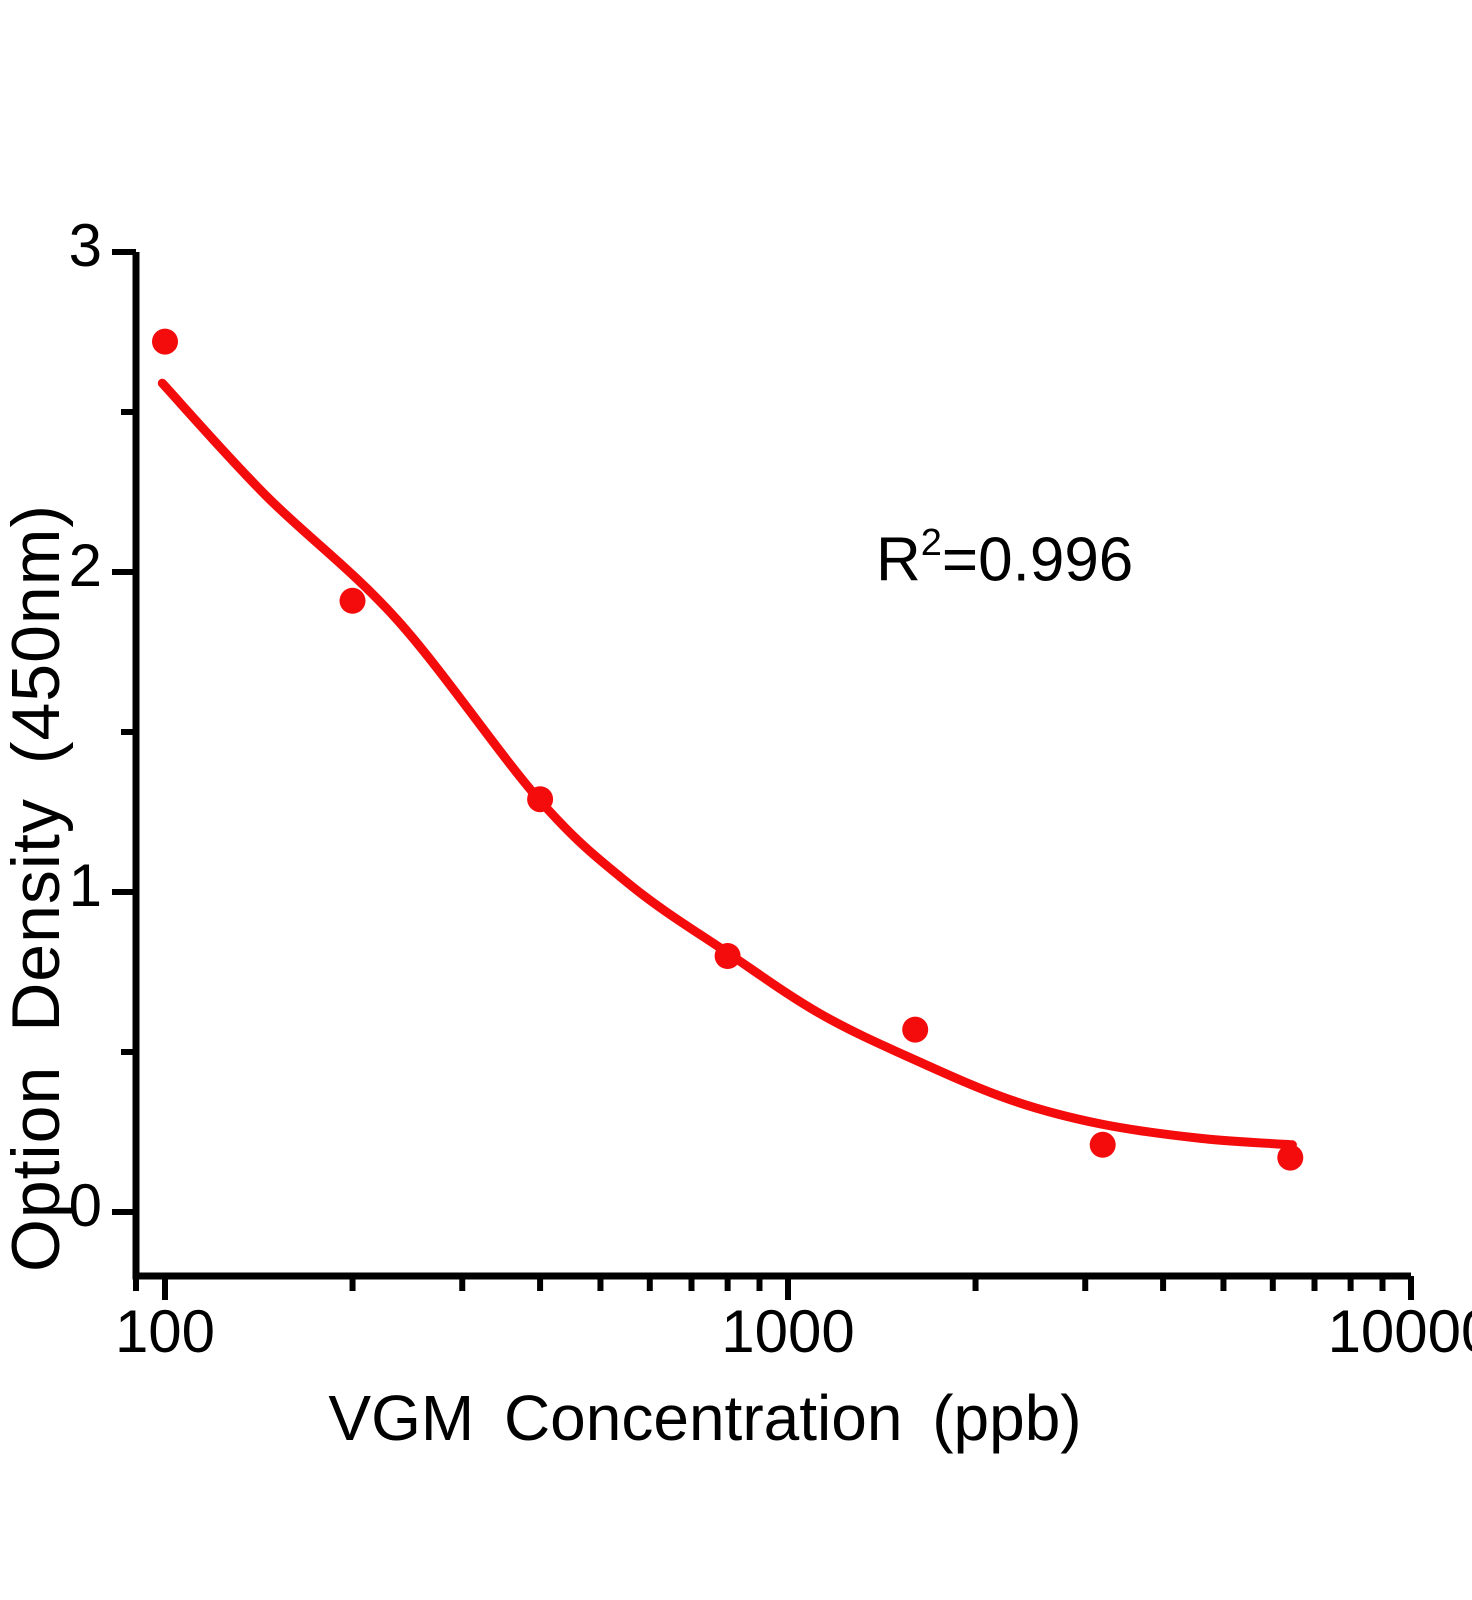 Image resolution: width=1472 pixels, height=1600 pixels. I want to click on x-axis-title: VGM Concentration (ppb), so click(705, 1418).